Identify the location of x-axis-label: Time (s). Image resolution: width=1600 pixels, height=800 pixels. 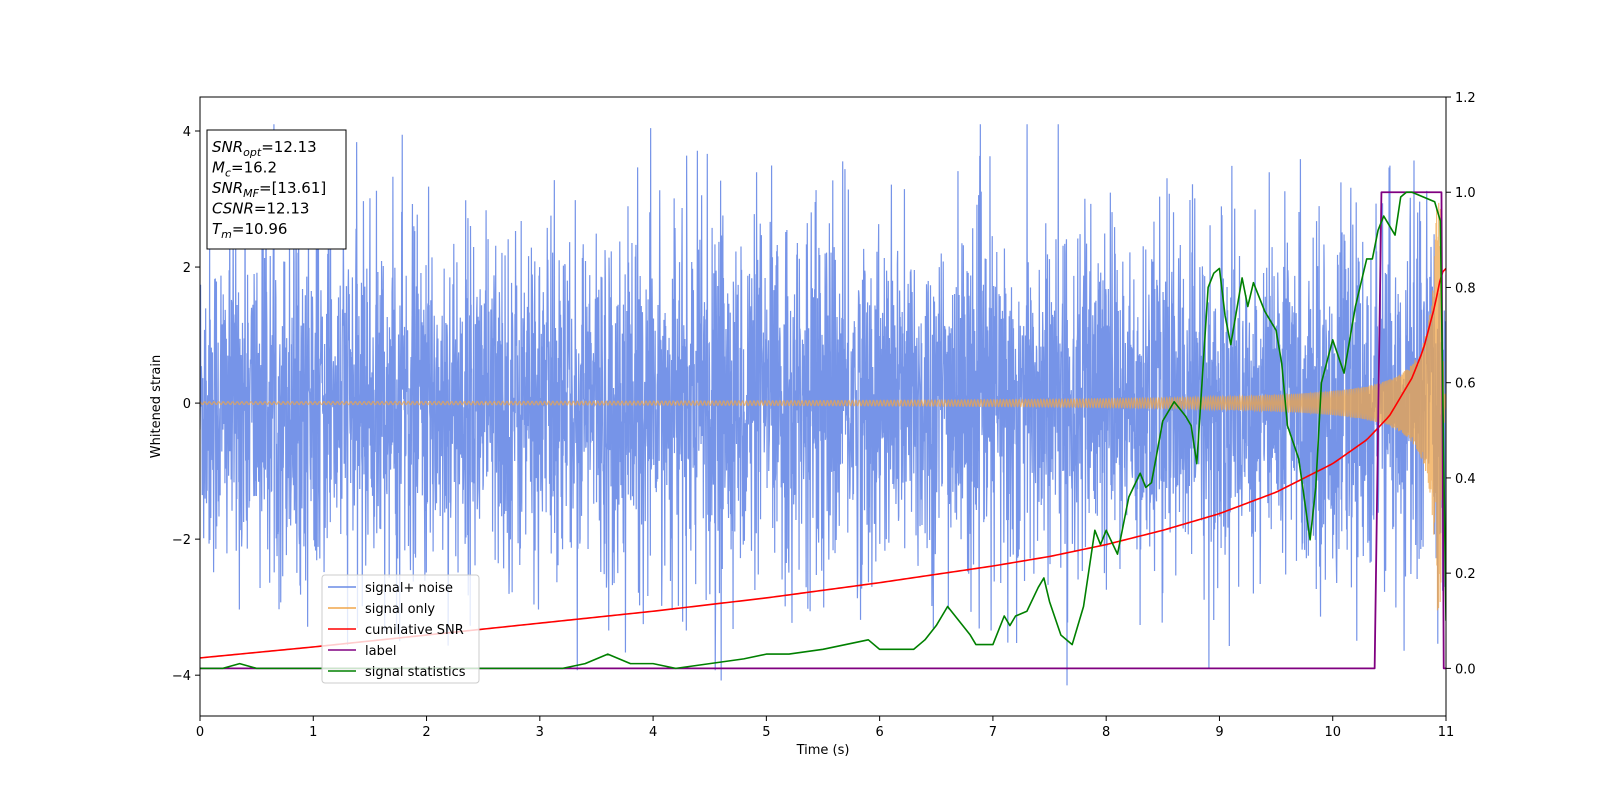
(823, 750).